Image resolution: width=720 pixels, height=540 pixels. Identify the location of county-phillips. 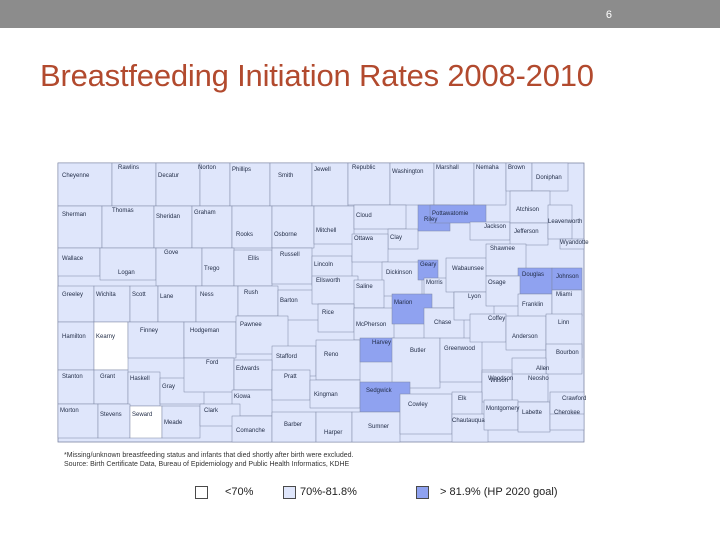
(250, 184).